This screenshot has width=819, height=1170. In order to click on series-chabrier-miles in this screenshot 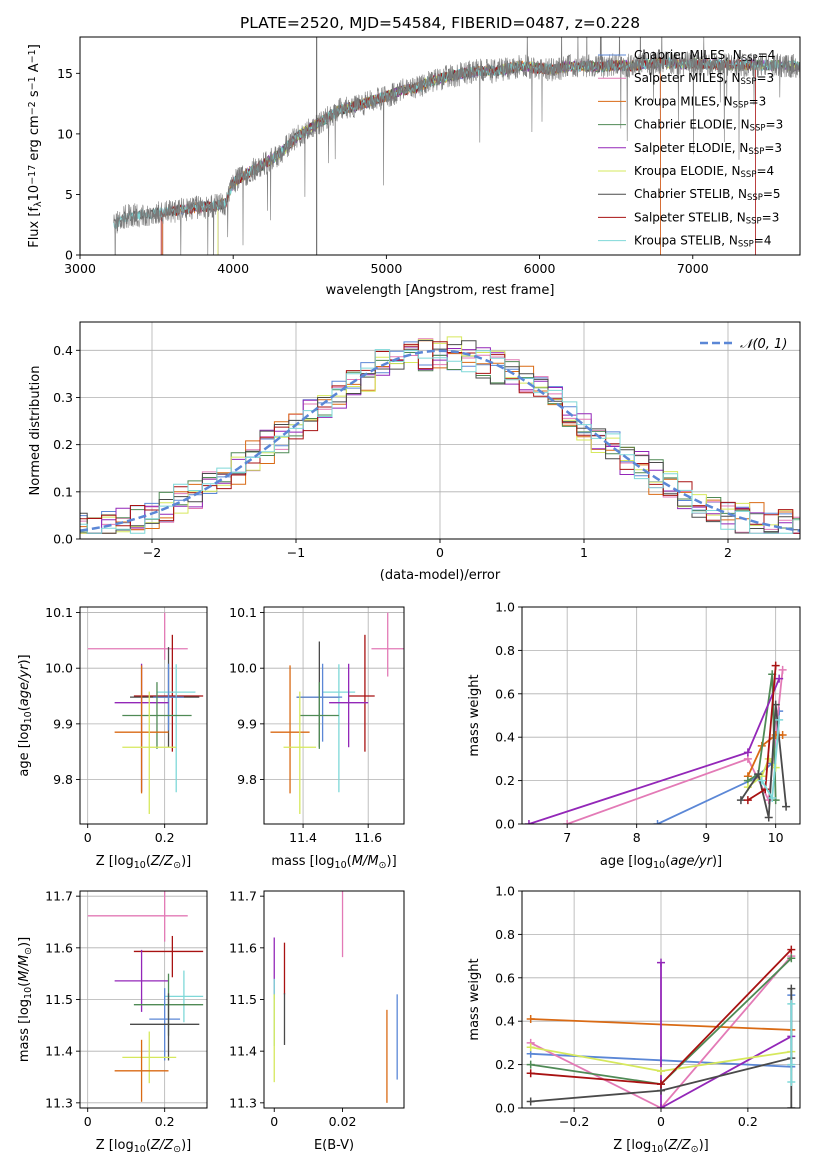, I will do `click(719, 767)`.